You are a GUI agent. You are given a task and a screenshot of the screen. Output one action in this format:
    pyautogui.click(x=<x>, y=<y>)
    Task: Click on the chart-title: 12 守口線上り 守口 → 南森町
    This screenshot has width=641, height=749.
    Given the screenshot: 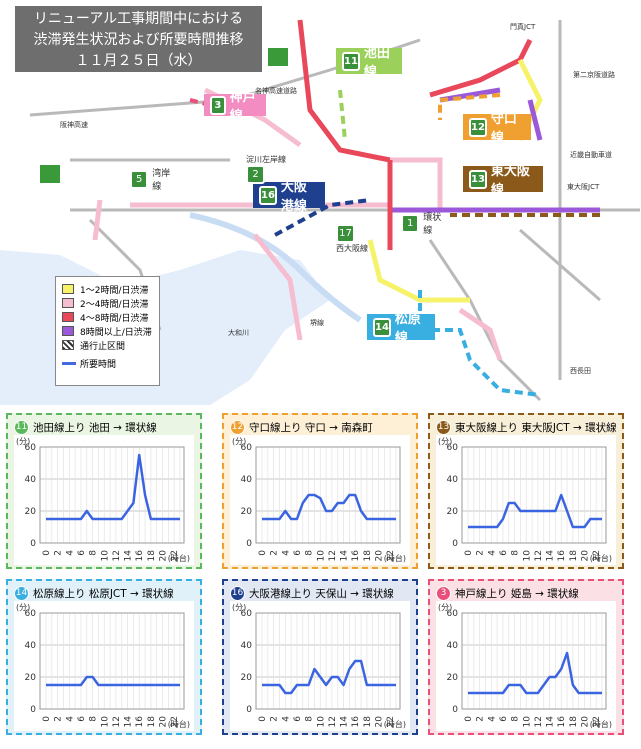 What is the action you would take?
    pyautogui.click(x=301, y=427)
    